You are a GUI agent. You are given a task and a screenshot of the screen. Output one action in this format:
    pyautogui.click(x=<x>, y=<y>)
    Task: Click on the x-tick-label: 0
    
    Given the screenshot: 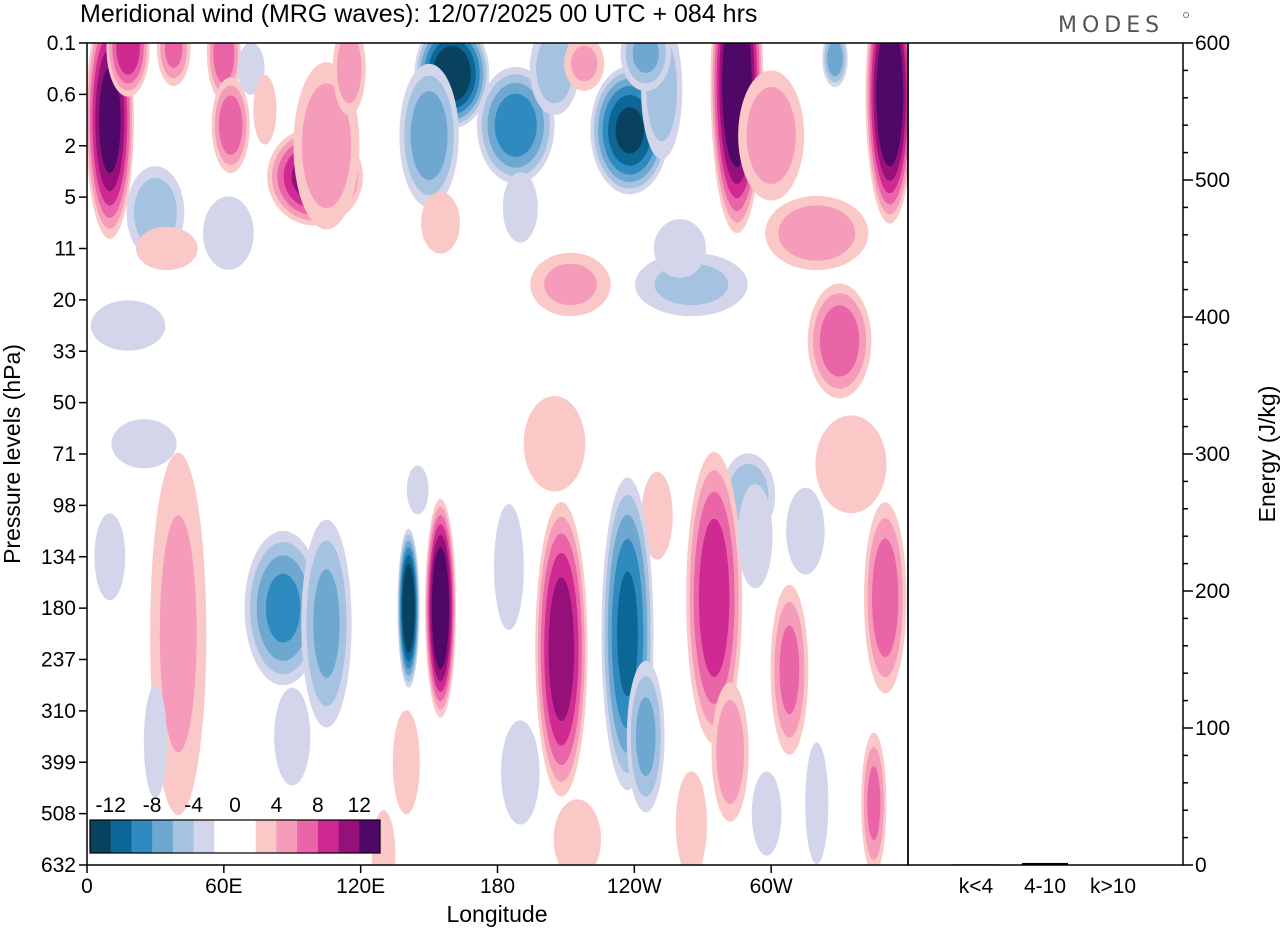 What is the action you would take?
    pyautogui.click(x=87, y=886)
    